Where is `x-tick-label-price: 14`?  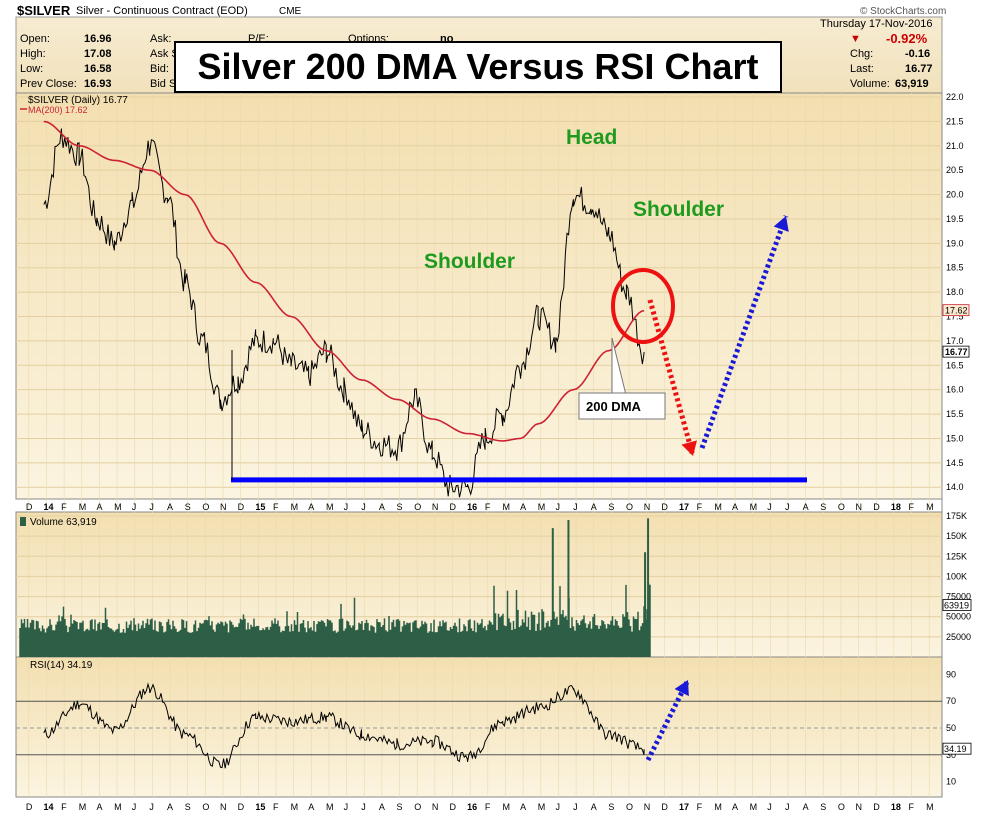 x-tick-label-price: 14 is located at coordinates (48, 507).